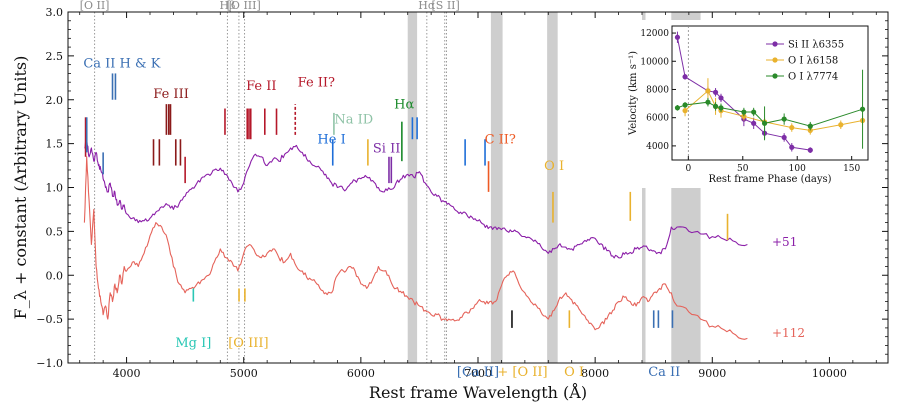 The width and height of the screenshot is (897, 404). I want to click on inset-legend-label: O I λ6158, so click(813, 61).